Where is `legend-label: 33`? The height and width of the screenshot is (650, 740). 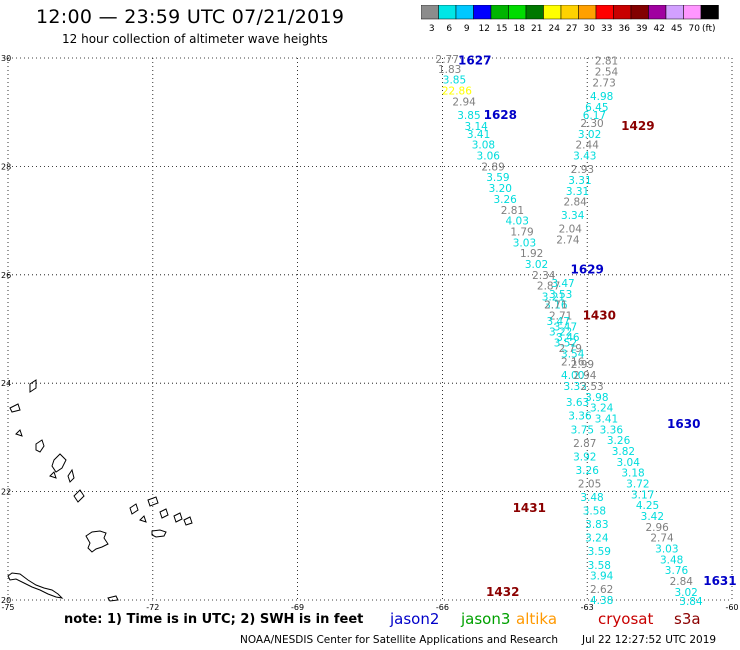
legend-label: 33 is located at coordinates (606, 29).